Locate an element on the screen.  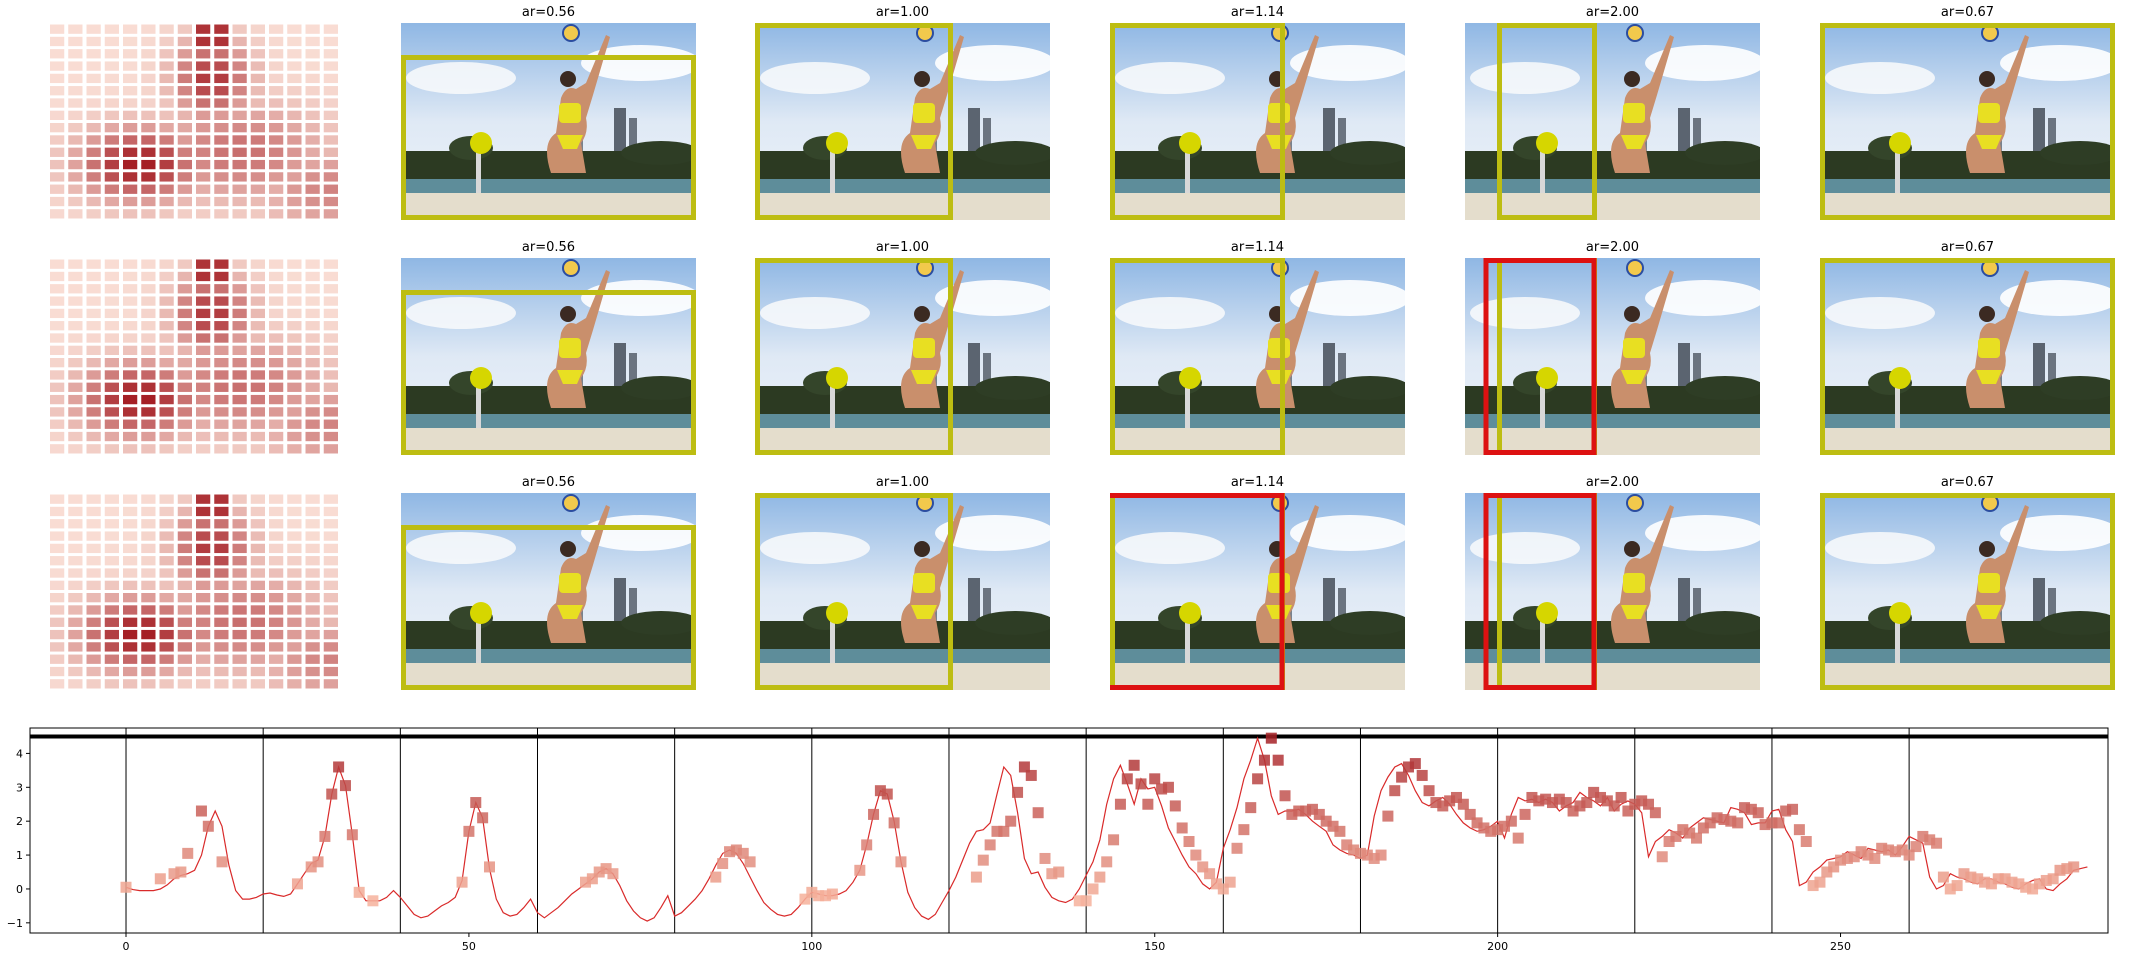
y-tick-label: 1 is located at coordinates (19, 855).